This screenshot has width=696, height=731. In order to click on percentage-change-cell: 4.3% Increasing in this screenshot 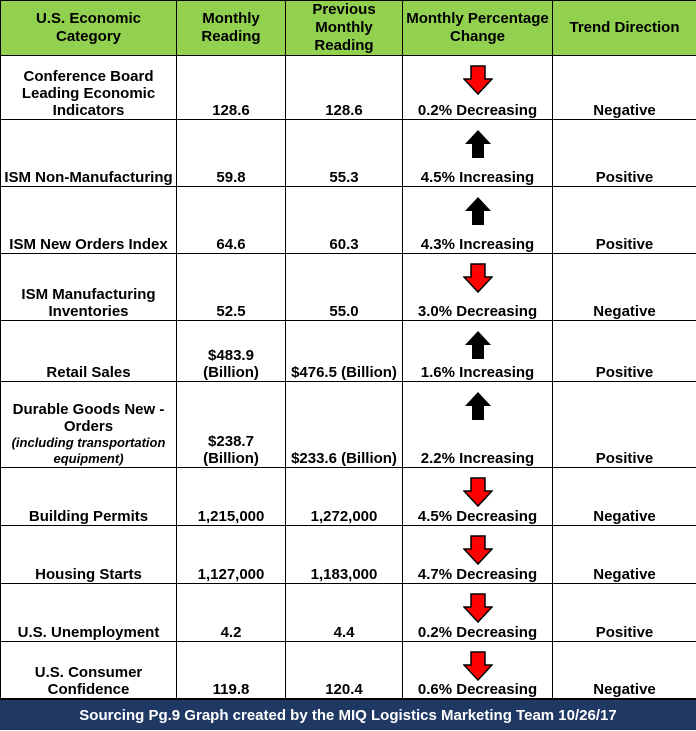, I will do `click(478, 220)`.